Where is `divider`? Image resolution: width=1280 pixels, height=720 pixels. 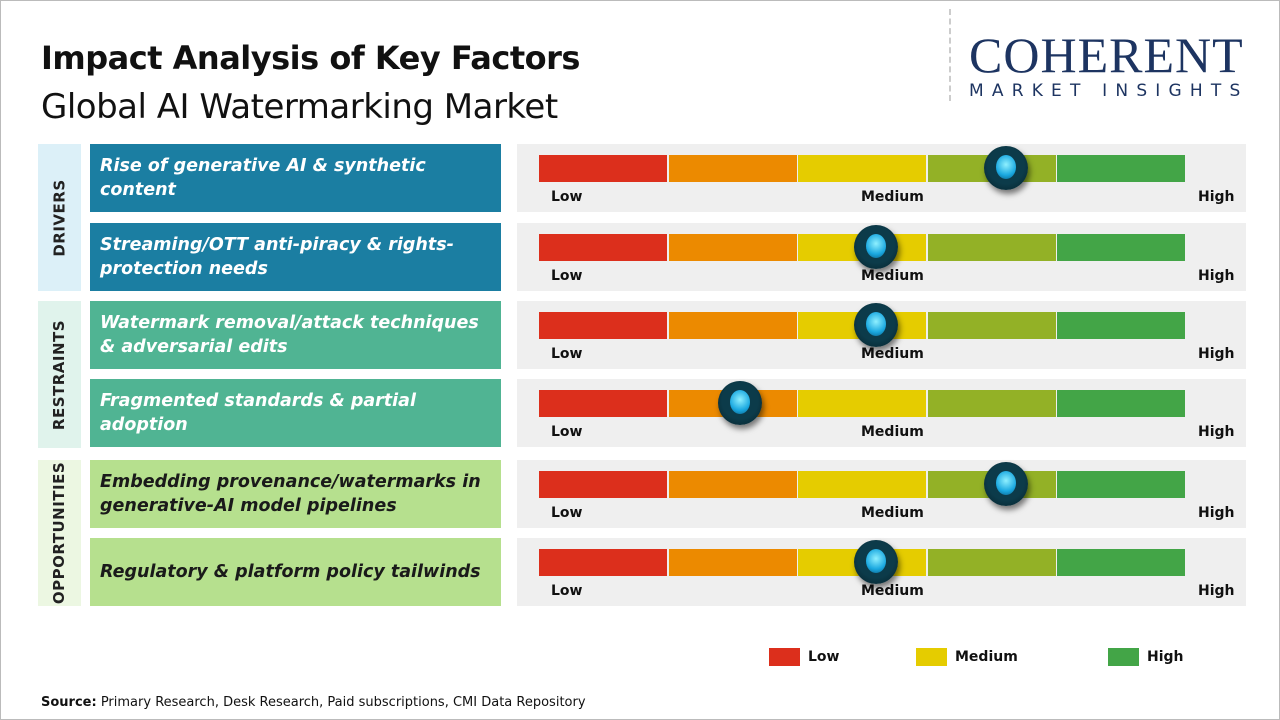
divider is located at coordinates (950, 55).